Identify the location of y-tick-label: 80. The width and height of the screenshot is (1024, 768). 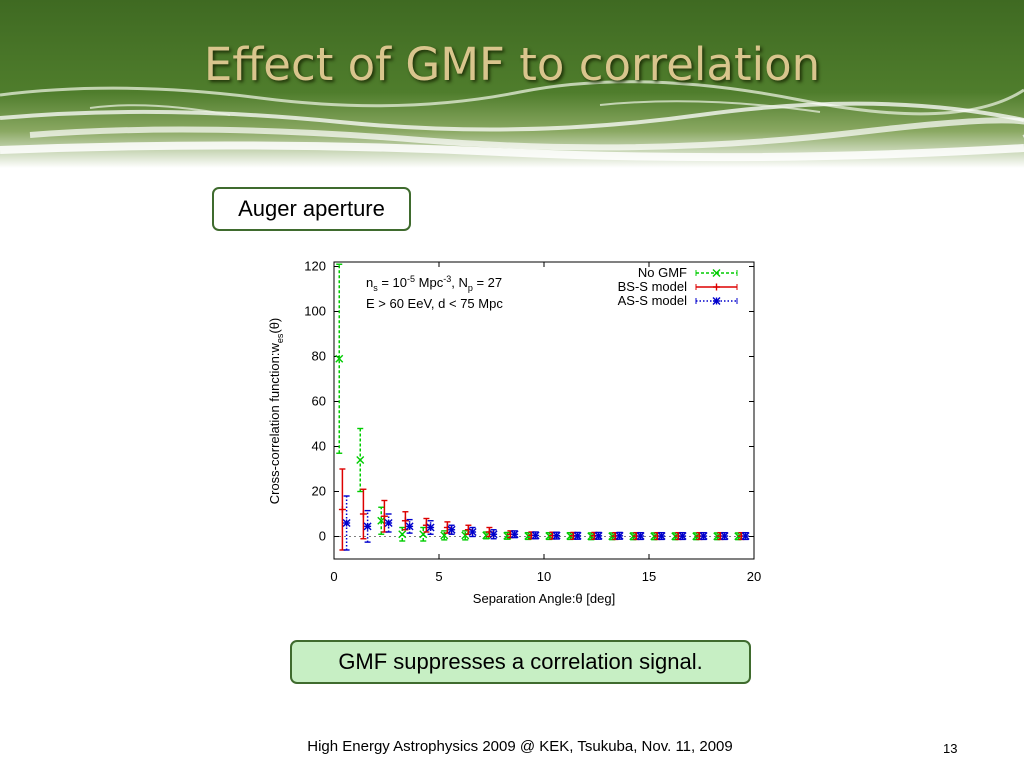
(319, 356).